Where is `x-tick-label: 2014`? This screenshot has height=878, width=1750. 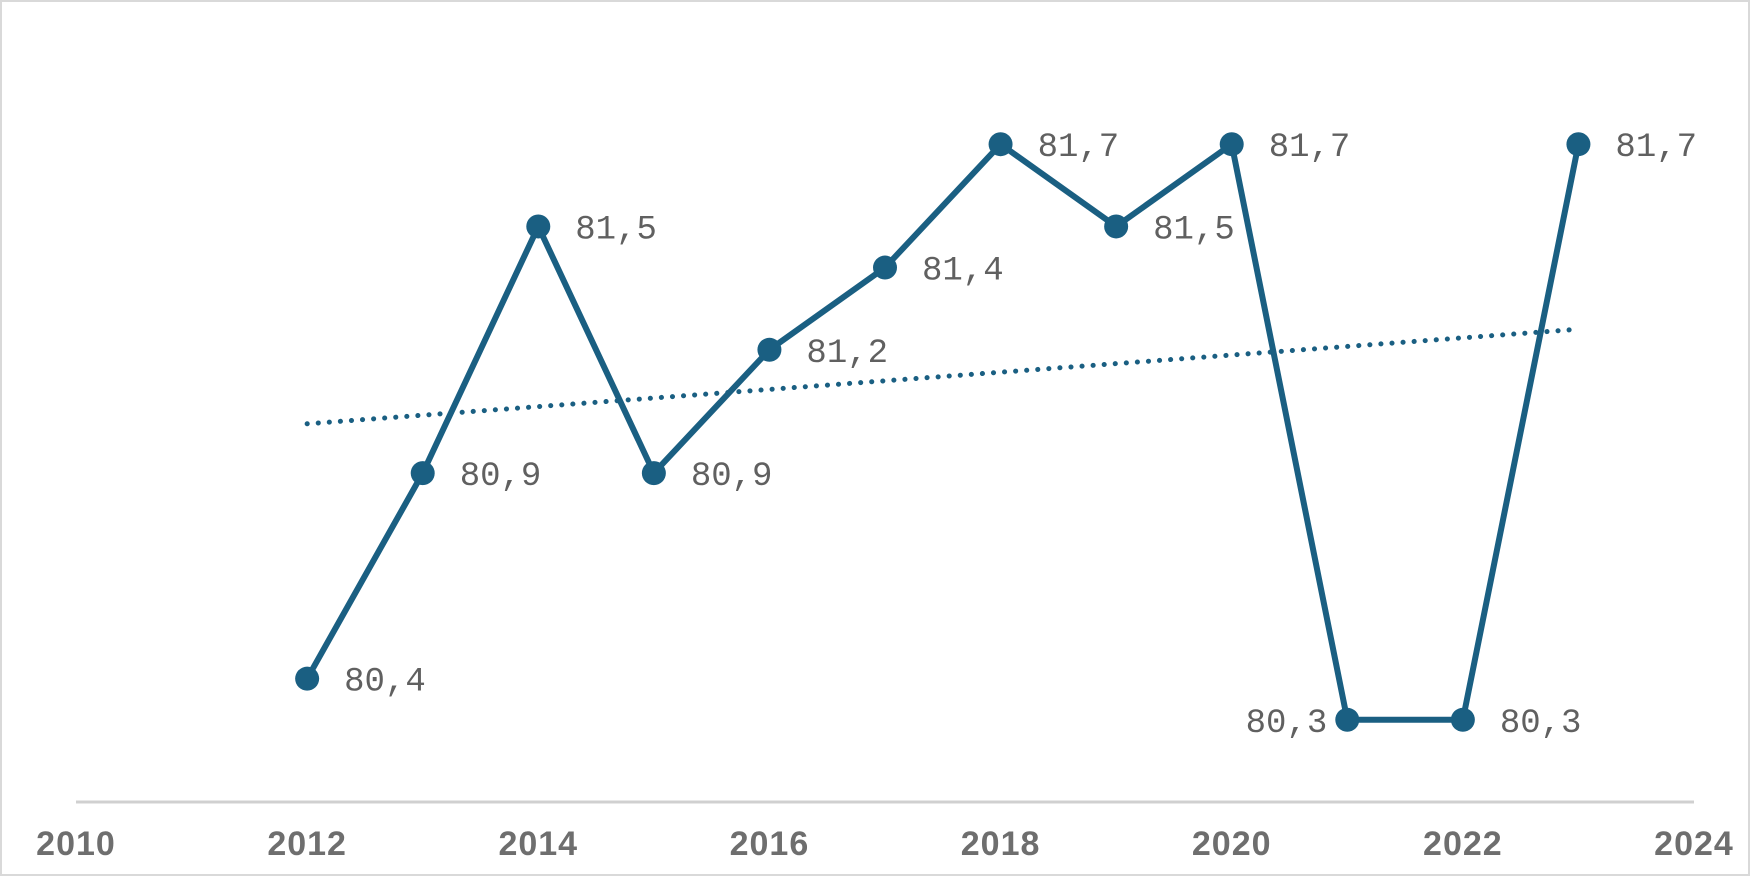 x-tick-label: 2014 is located at coordinates (538, 844).